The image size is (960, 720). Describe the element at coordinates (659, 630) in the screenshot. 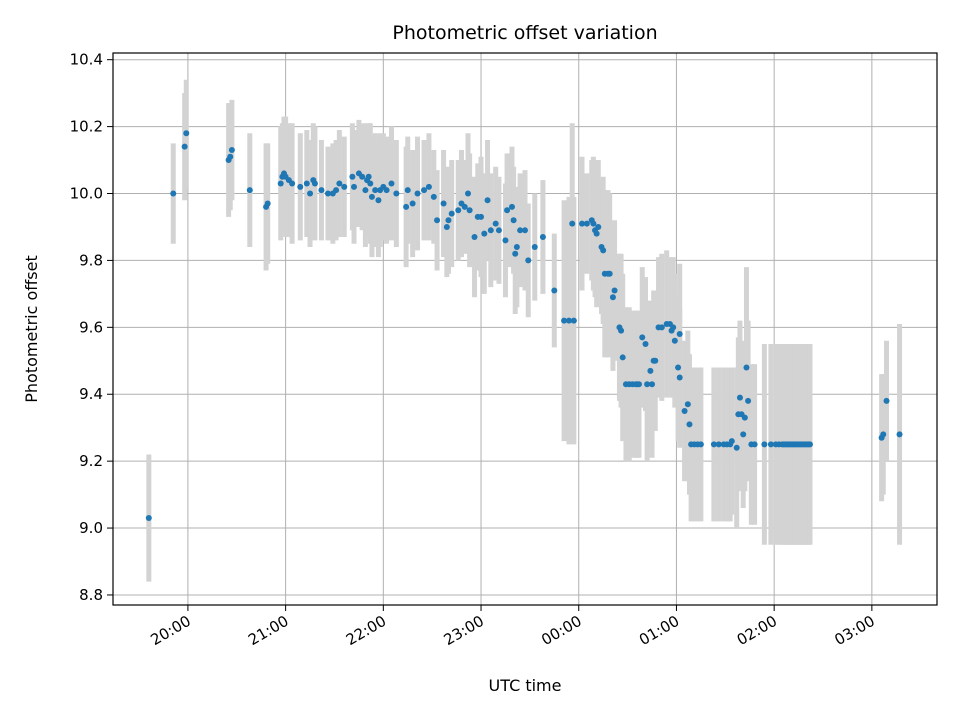

I see `x-tick-label: 01:00` at that location.